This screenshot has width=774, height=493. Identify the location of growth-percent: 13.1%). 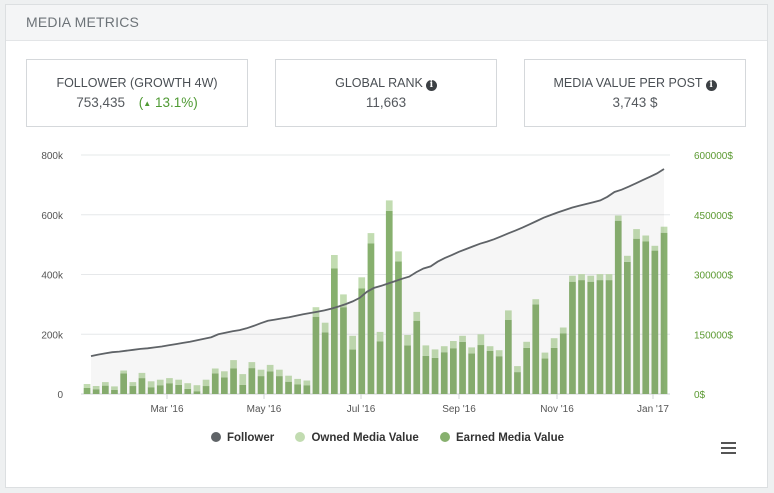
(176, 102).